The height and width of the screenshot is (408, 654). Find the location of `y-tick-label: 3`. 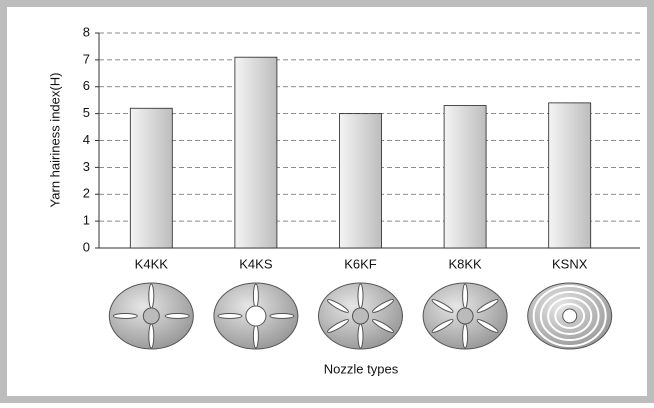

y-tick-label: 3 is located at coordinates (86, 166).